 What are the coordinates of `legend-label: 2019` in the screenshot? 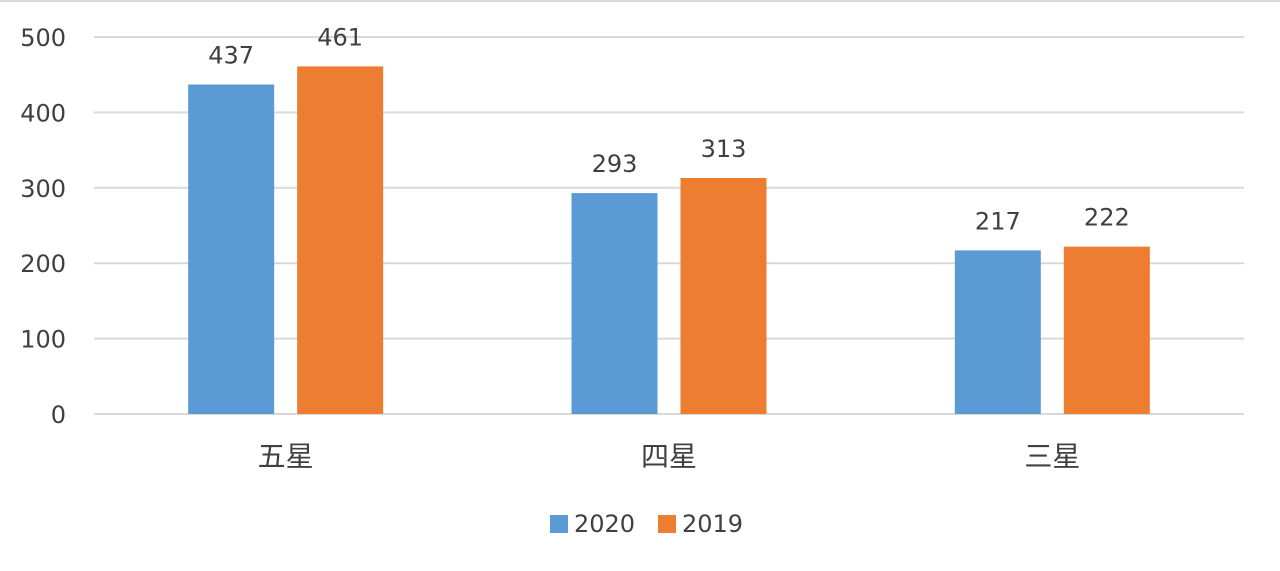 It's located at (712, 524).